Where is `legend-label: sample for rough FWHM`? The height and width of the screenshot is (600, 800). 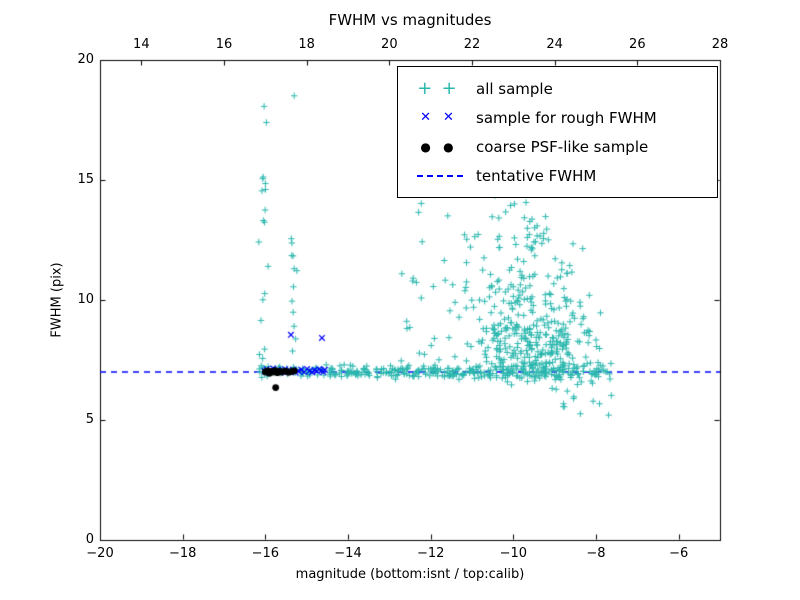 legend-label: sample for rough FWHM is located at coordinates (566, 117).